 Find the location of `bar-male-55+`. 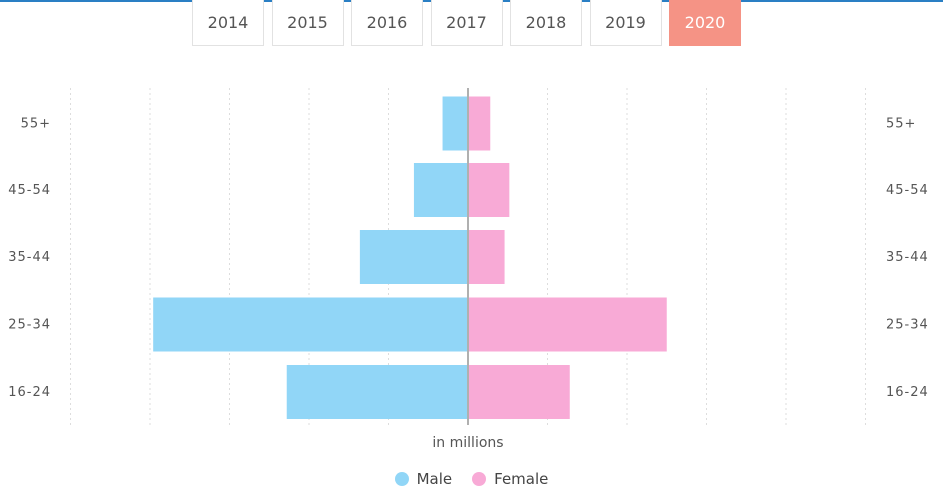

bar-male-55+ is located at coordinates (455, 123).